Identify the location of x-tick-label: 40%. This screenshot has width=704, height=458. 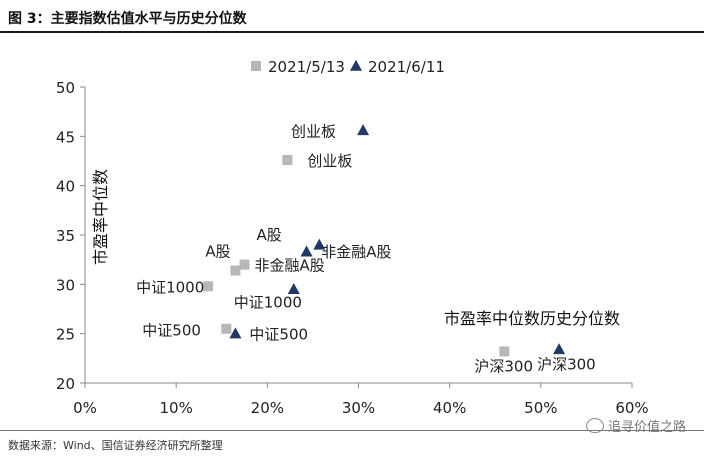
(449, 408).